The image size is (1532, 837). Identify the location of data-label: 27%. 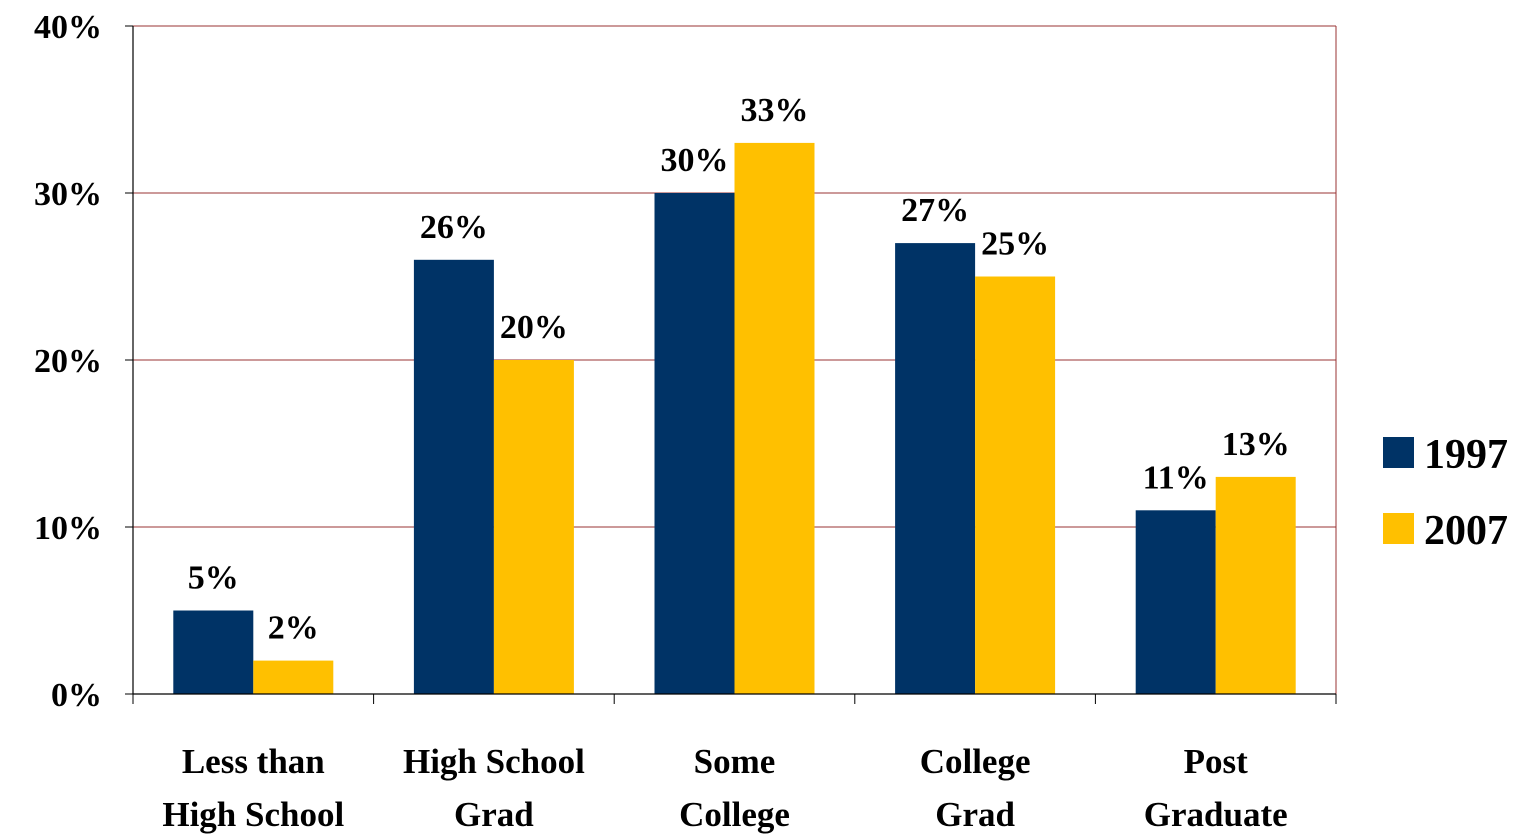
(935, 210).